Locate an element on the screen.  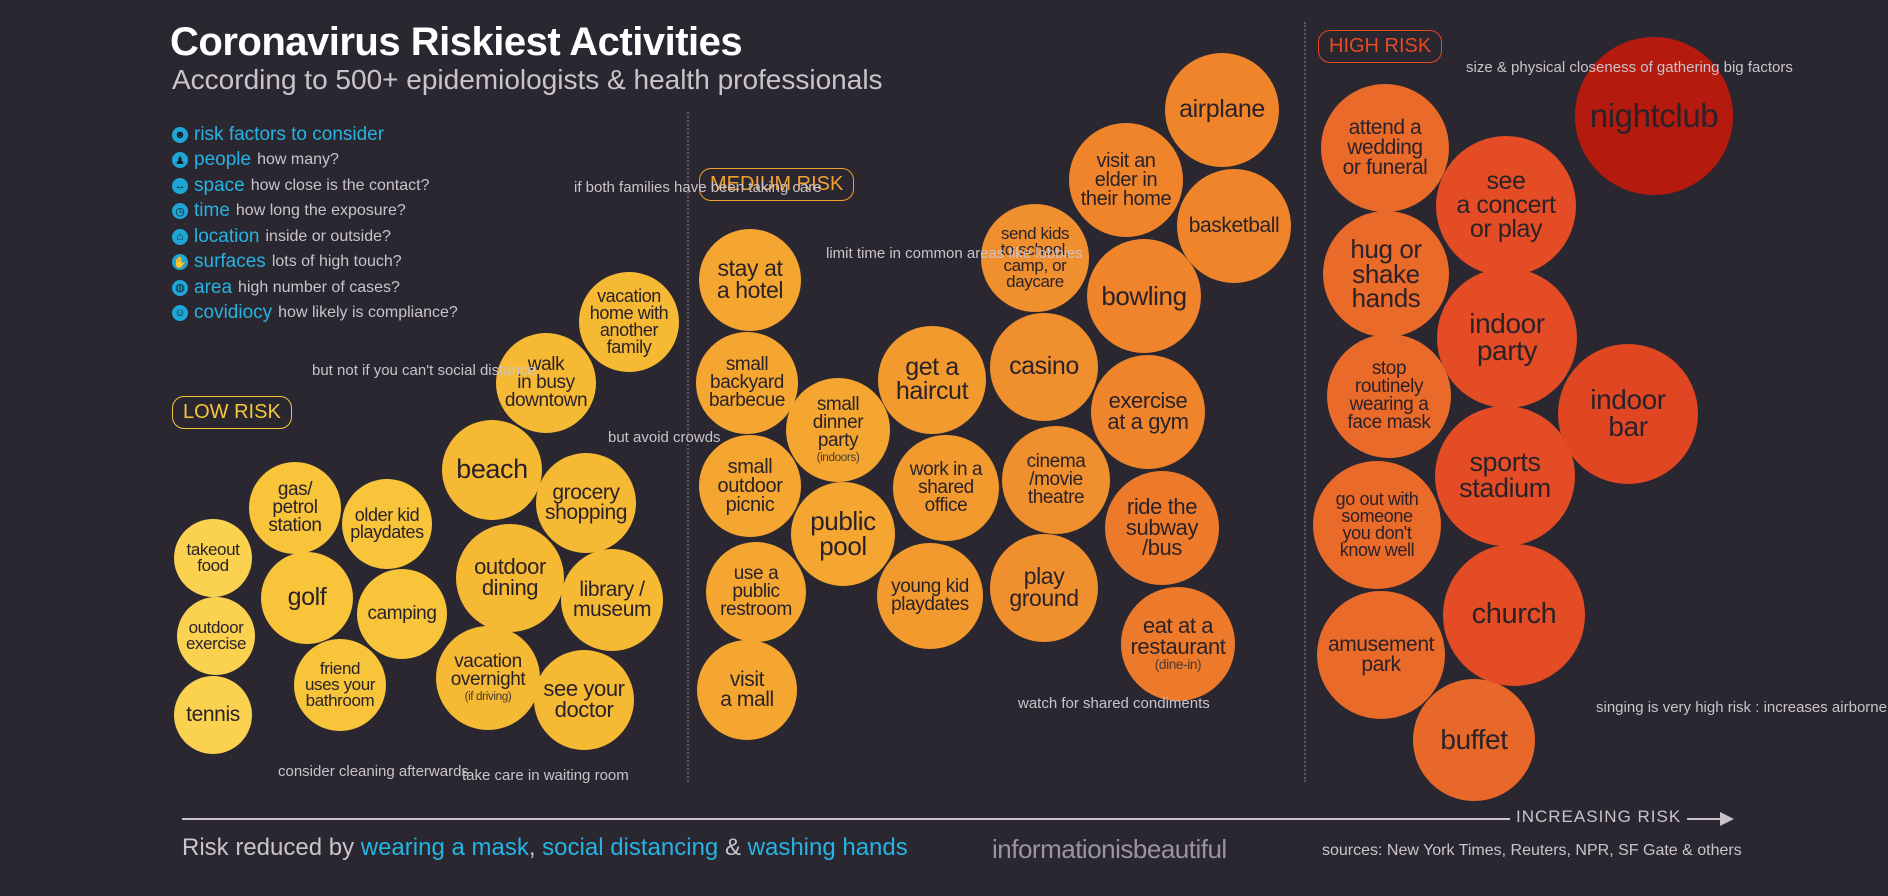
activity-label: grocery shopping is located at coordinates (586, 502).